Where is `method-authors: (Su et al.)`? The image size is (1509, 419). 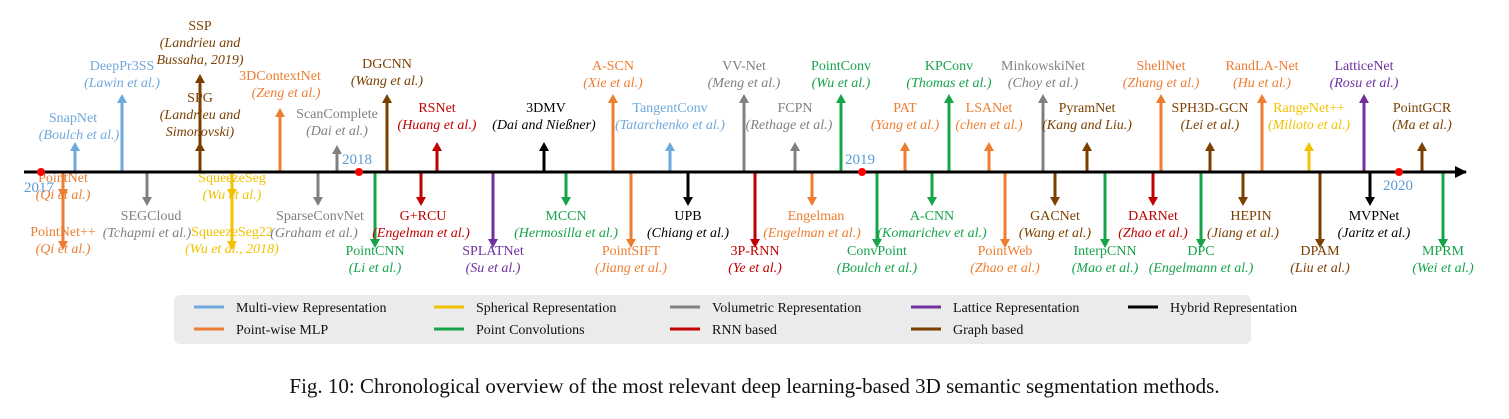 method-authors: (Su et al.) is located at coordinates (493, 268).